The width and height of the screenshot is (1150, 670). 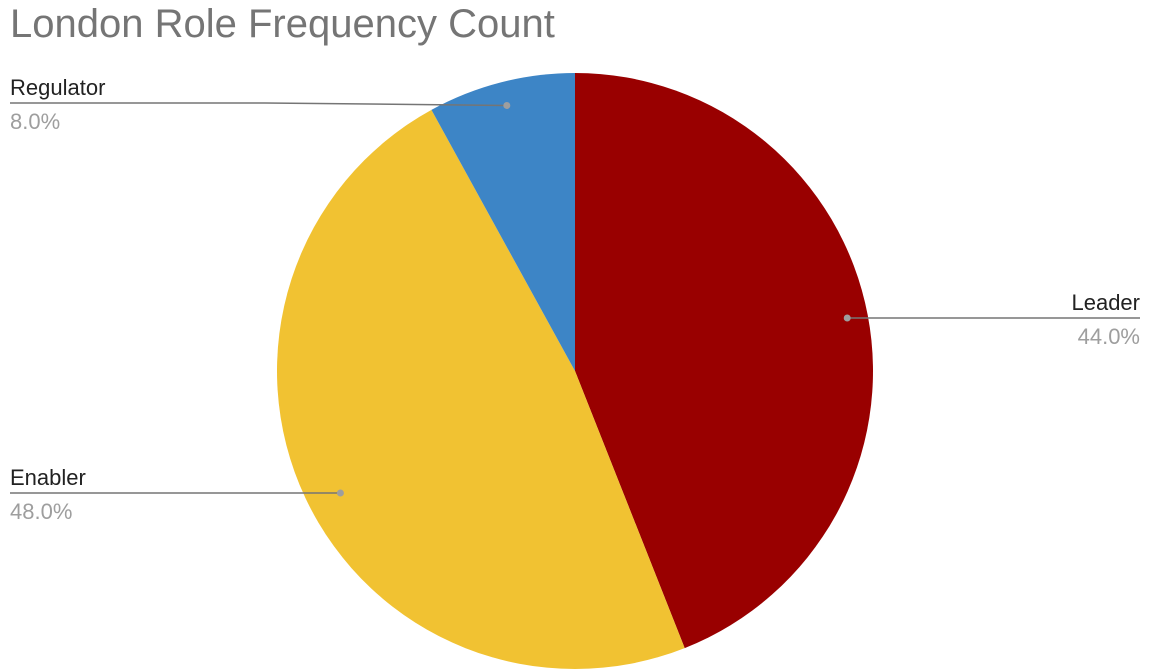 I want to click on slice-label-leader: Leader, so click(x=1105, y=302).